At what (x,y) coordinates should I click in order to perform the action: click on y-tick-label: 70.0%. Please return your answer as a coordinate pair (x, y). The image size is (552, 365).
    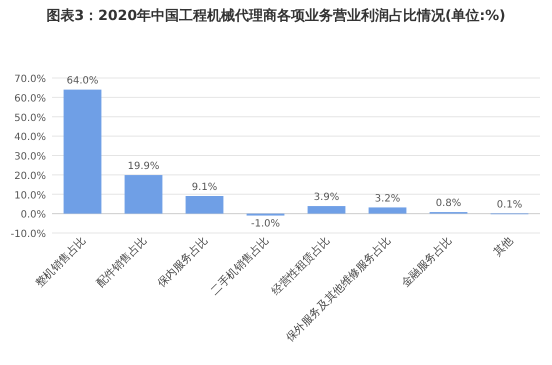
    Looking at the image, I should click on (30, 79).